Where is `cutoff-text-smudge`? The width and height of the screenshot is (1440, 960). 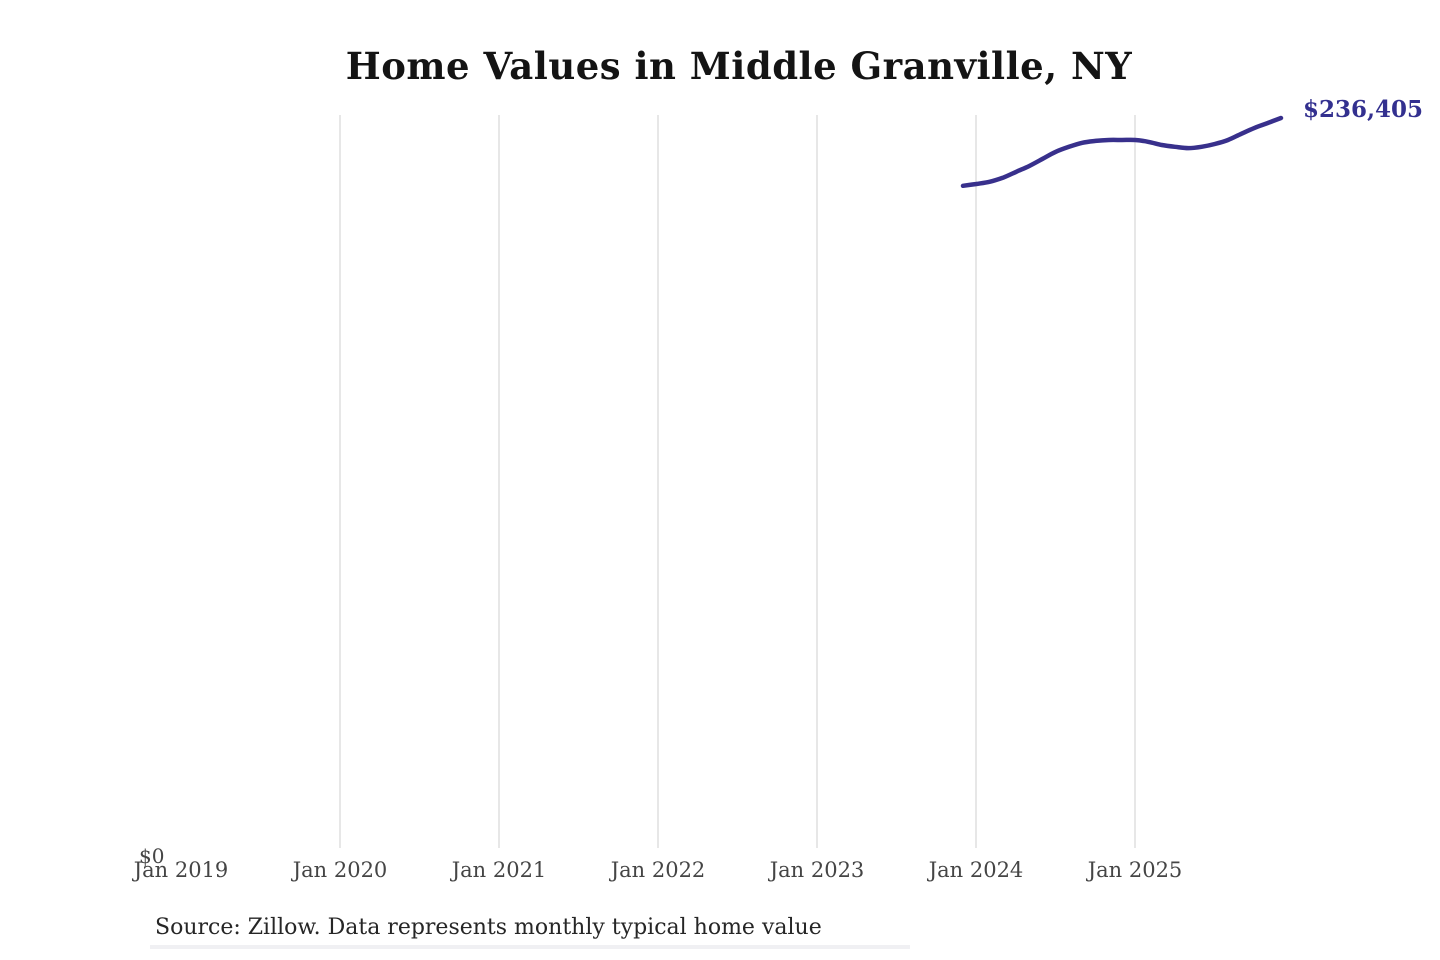
cutoff-text-smudge is located at coordinates (530, 947).